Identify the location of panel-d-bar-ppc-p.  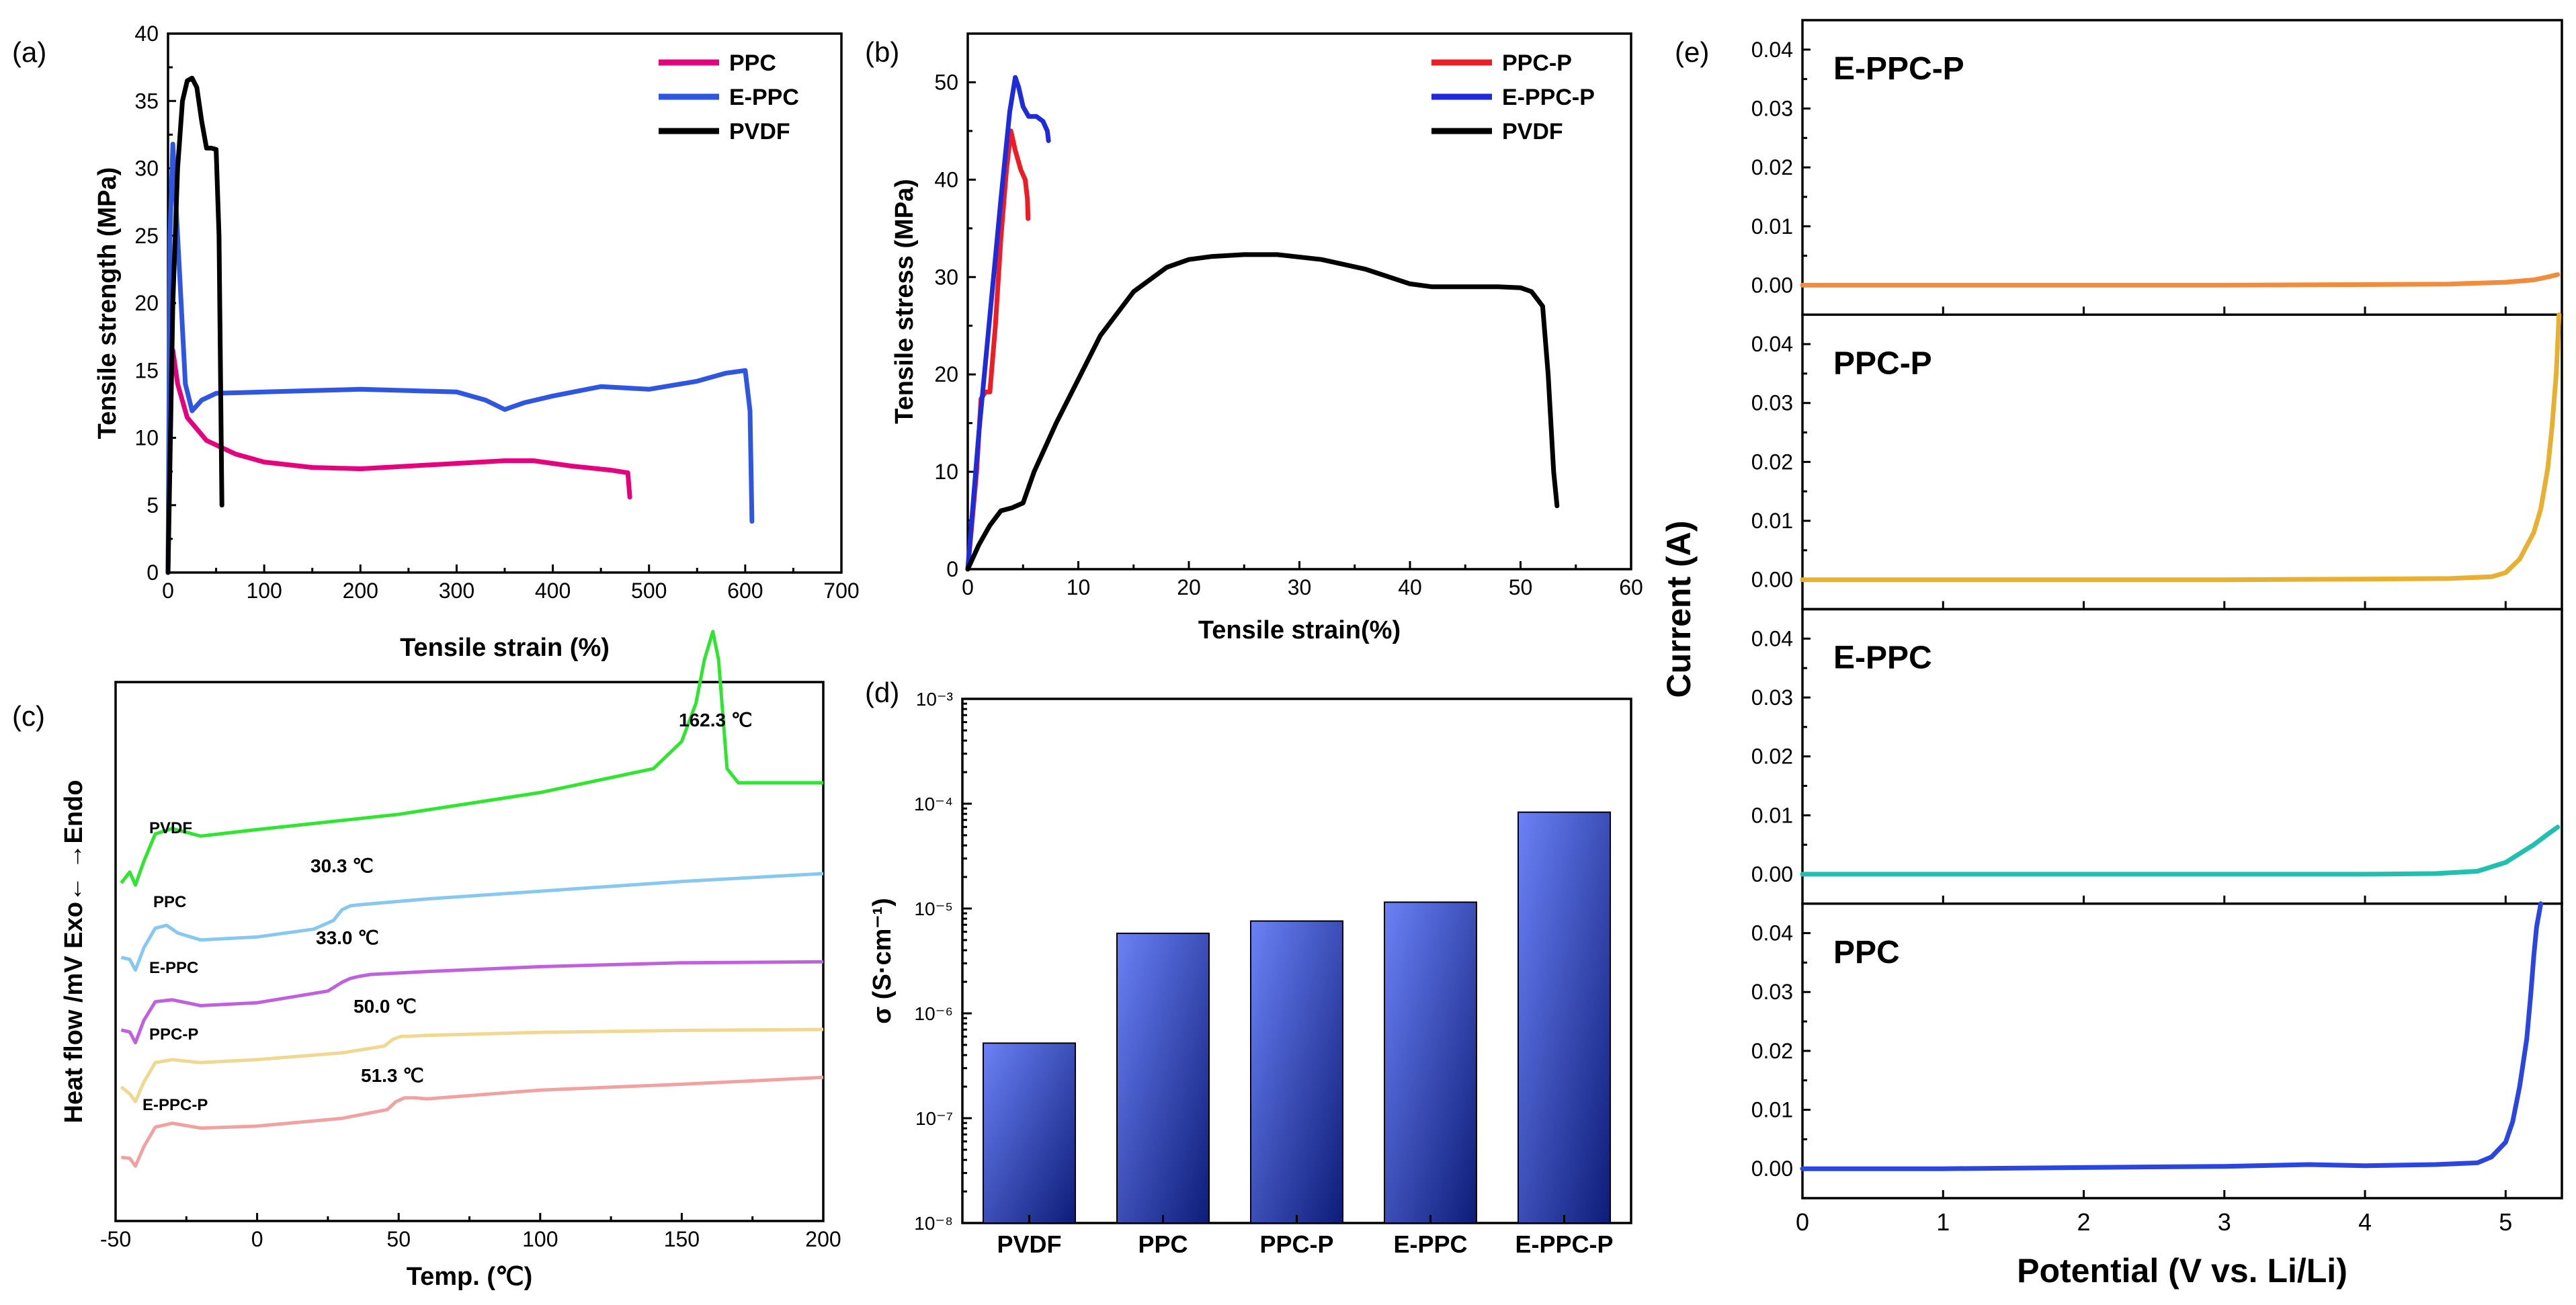
(1296, 1072).